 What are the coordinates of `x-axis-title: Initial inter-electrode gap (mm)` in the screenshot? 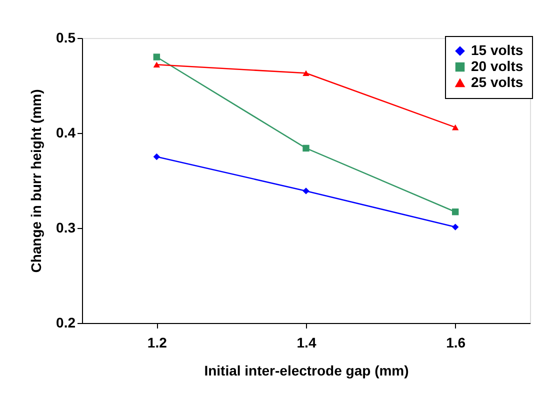 It's located at (306, 370).